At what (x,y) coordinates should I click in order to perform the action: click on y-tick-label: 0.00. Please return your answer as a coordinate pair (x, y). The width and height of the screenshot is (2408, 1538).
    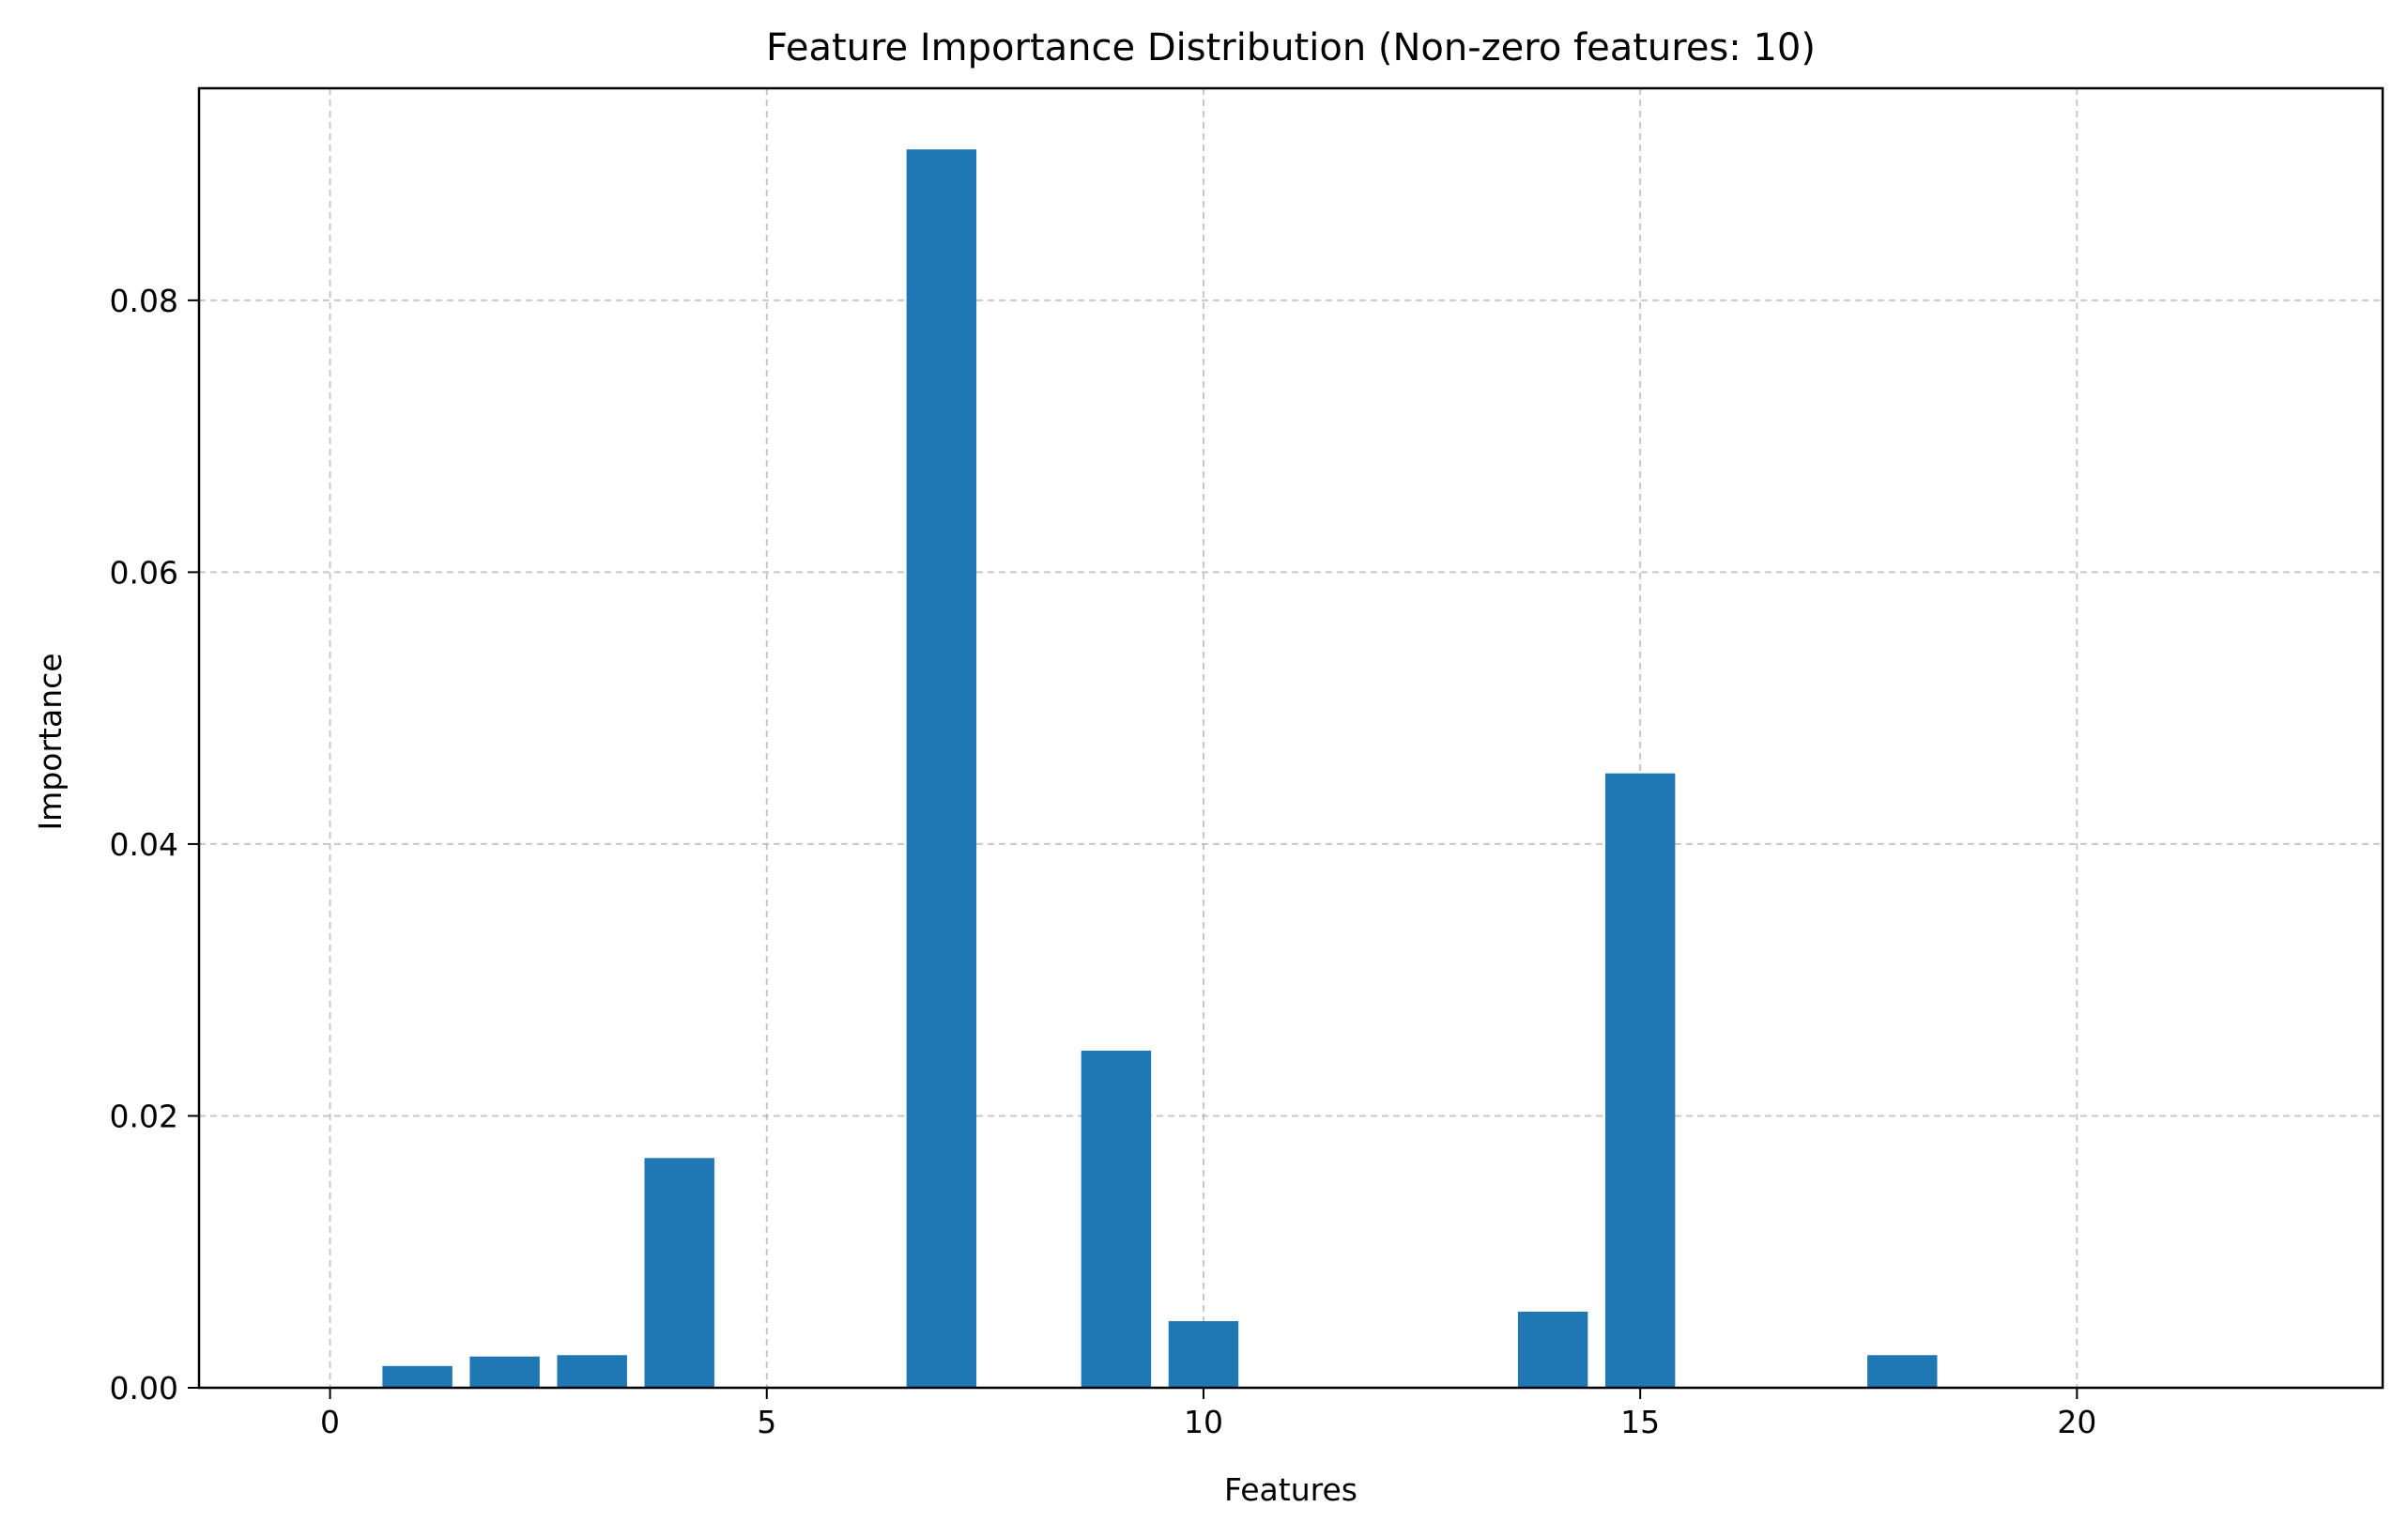
    Looking at the image, I should click on (144, 1388).